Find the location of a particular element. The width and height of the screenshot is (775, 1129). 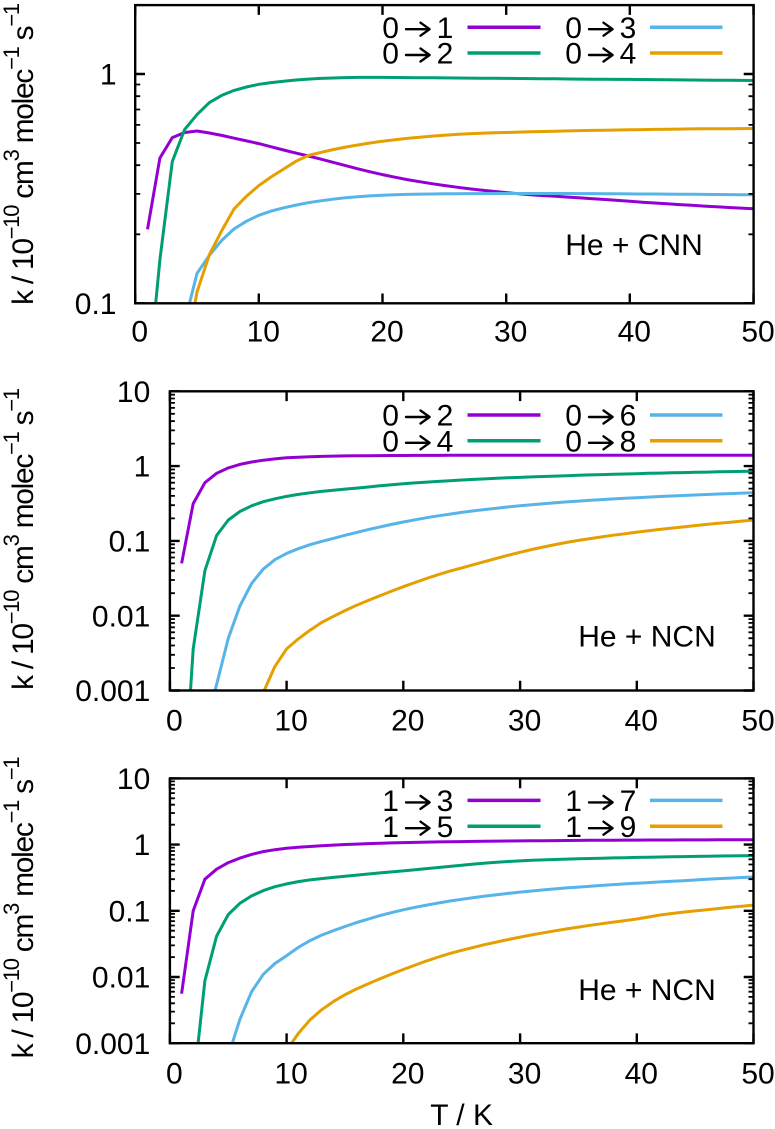

svg-text: 6 is located at coordinates (628, 416).